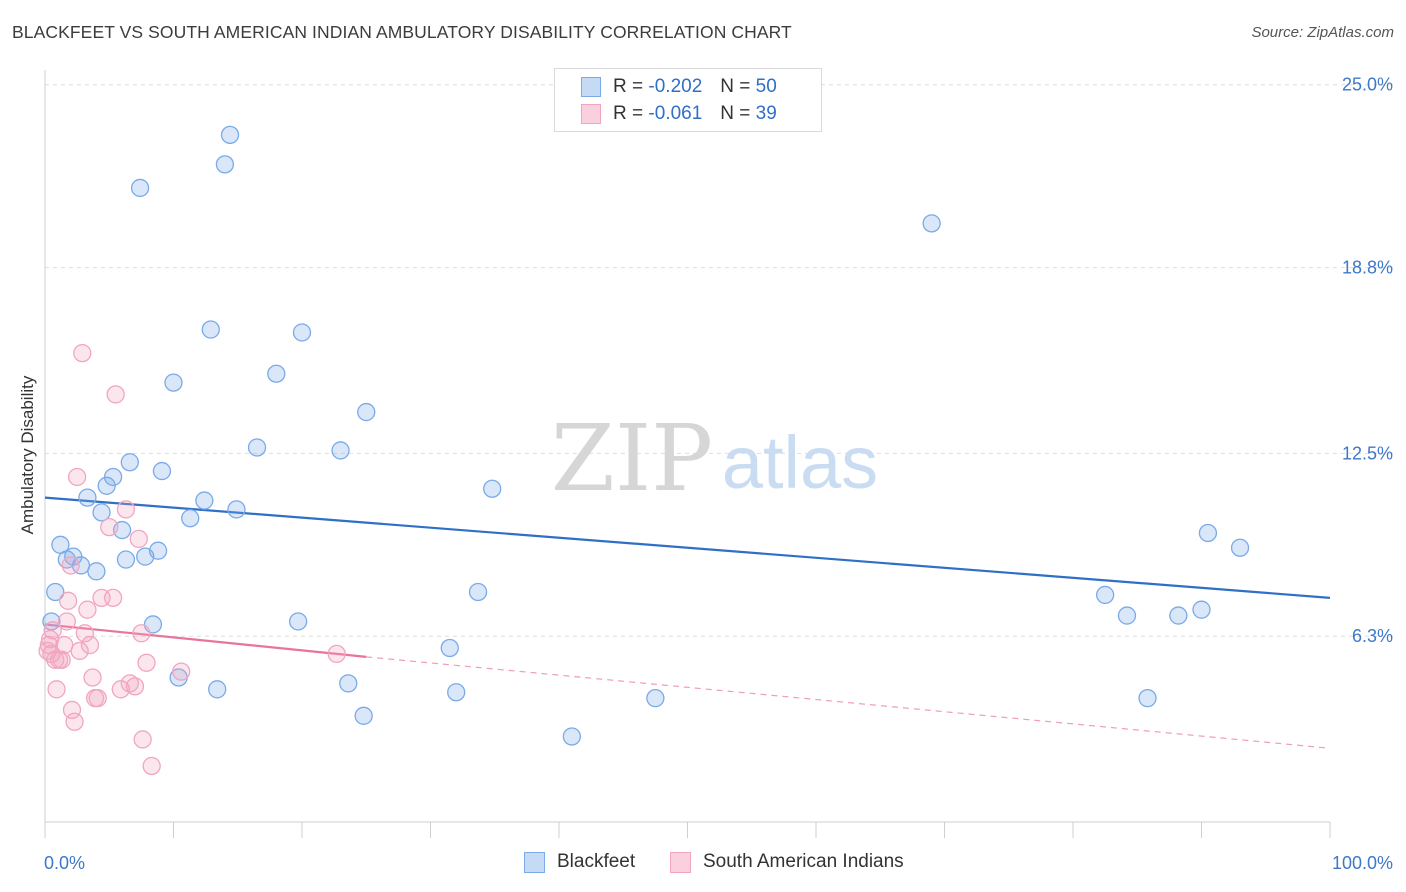 The height and width of the screenshot is (892, 1406). What do you see at coordinates (205, 640) in the screenshot?
I see `trend-line-south-american-indians` at bounding box center [205, 640].